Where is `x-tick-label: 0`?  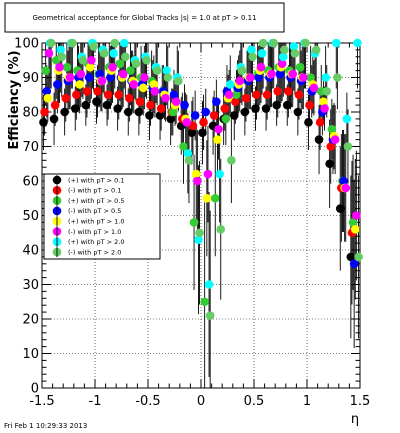
x-tick-label: 0 is located at coordinates (201, 401).